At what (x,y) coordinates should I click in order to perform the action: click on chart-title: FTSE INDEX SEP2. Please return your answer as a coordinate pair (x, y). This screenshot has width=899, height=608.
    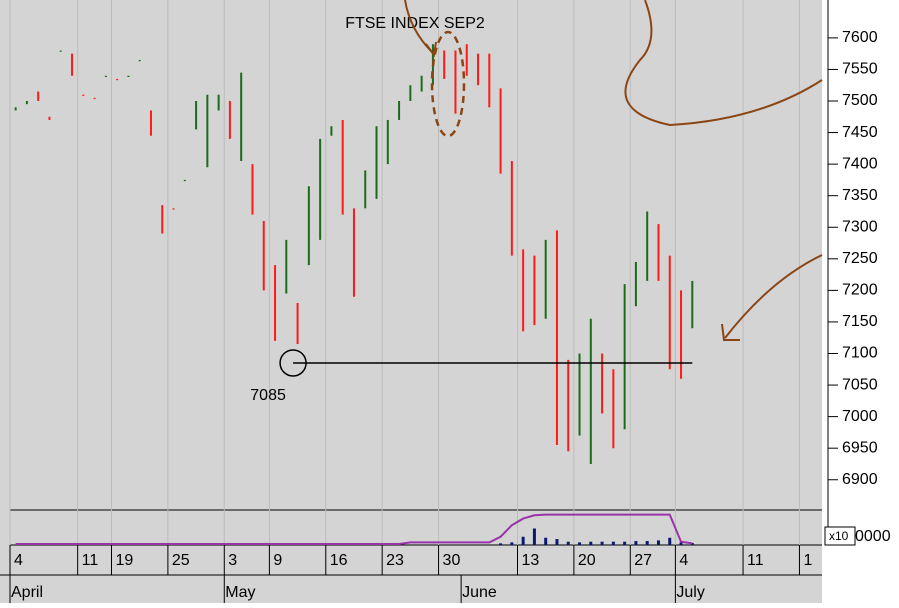
    Looking at the image, I should click on (415, 23).